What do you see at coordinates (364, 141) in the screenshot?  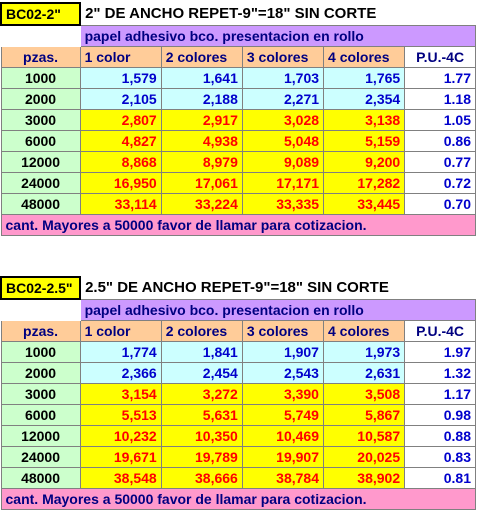 I see `price-4-colors-cell: 5,159` at bounding box center [364, 141].